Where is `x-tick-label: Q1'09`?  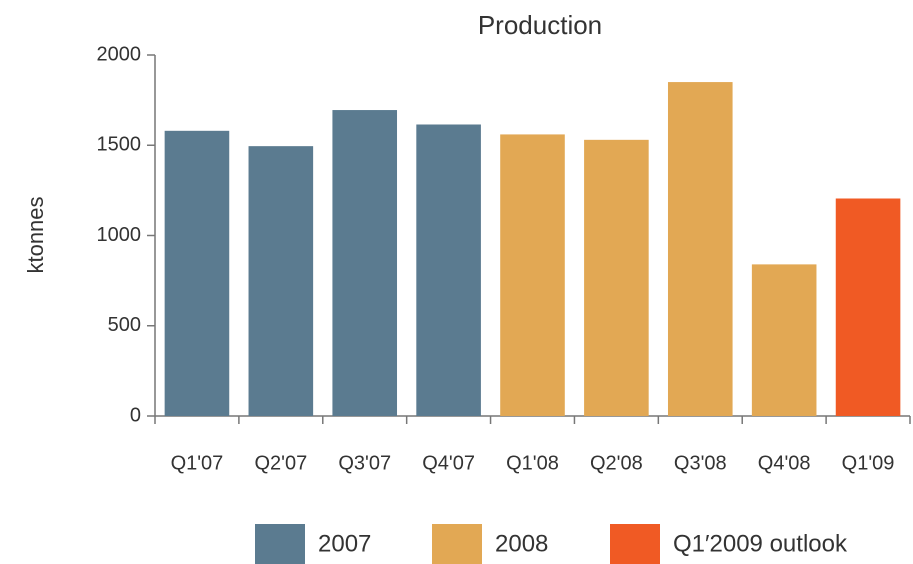 x-tick-label: Q1'09 is located at coordinates (868, 463).